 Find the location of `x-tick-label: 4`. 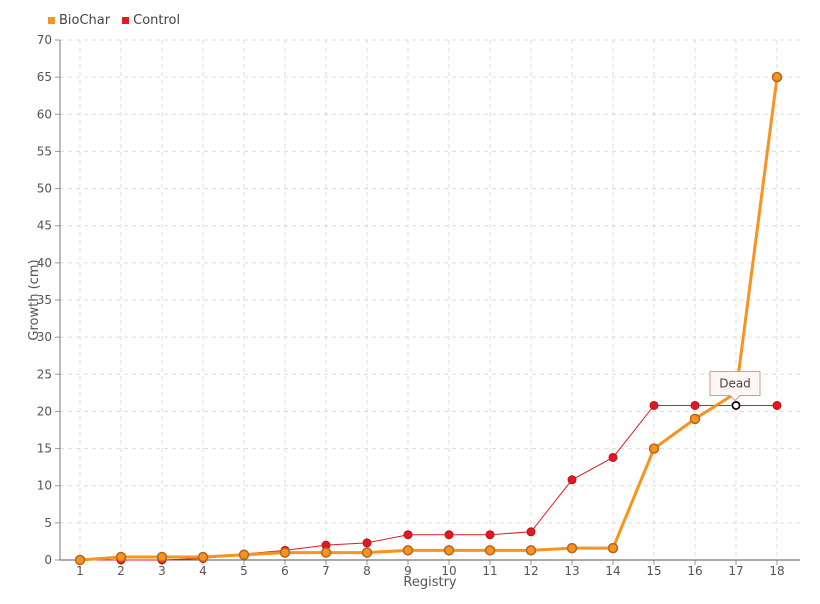

x-tick-label: 4 is located at coordinates (203, 571).